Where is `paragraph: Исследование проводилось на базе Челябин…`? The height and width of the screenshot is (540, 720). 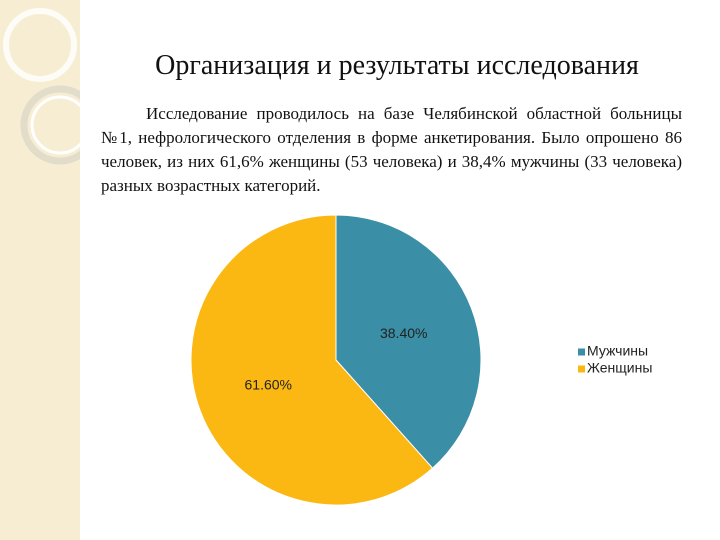
paragraph: Исследование проводилось на базе Челябин… is located at coordinates (391, 149).